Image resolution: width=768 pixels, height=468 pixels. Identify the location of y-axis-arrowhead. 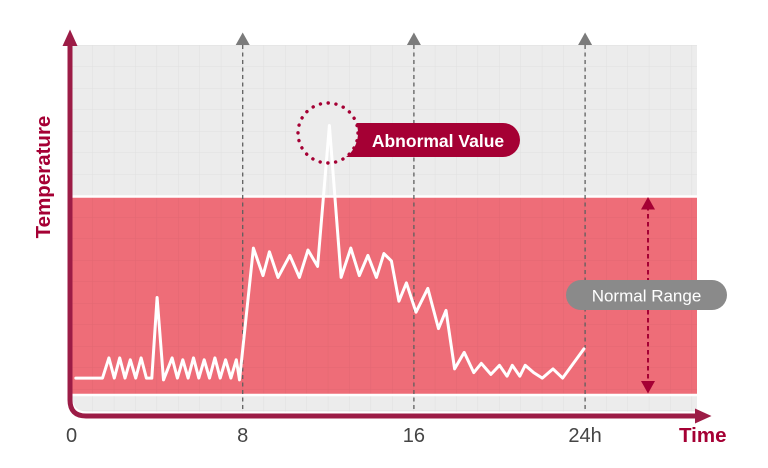
(70, 37).